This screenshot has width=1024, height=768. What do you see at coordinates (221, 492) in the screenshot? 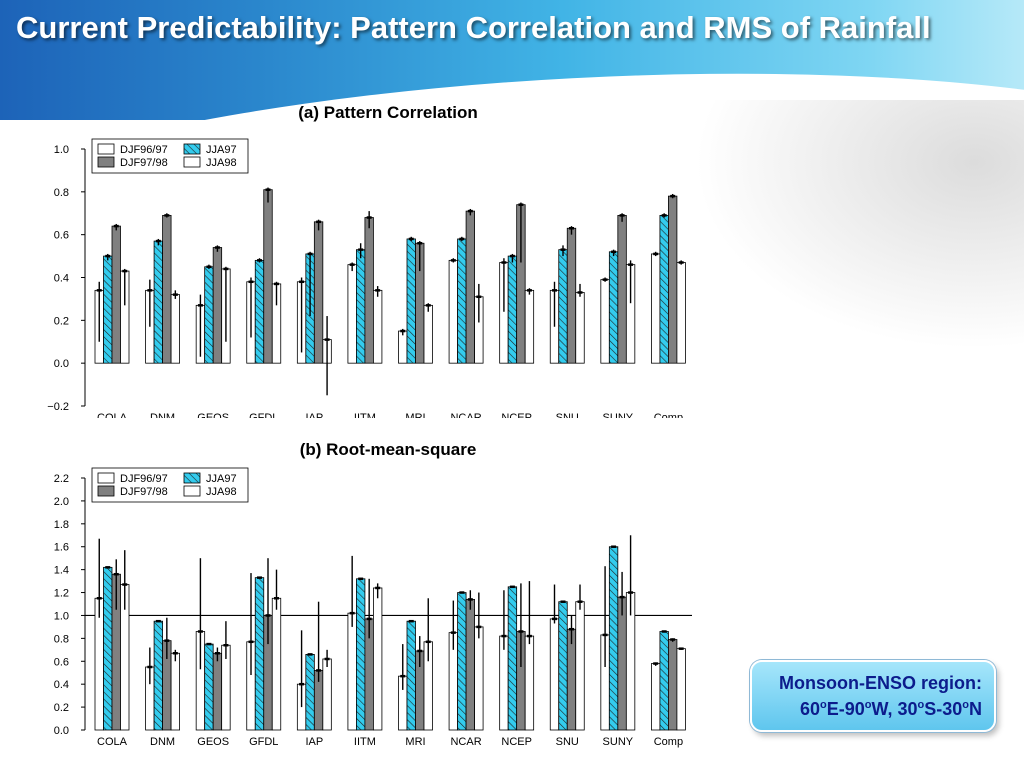
I see `legend-label: JJA98` at bounding box center [221, 492].